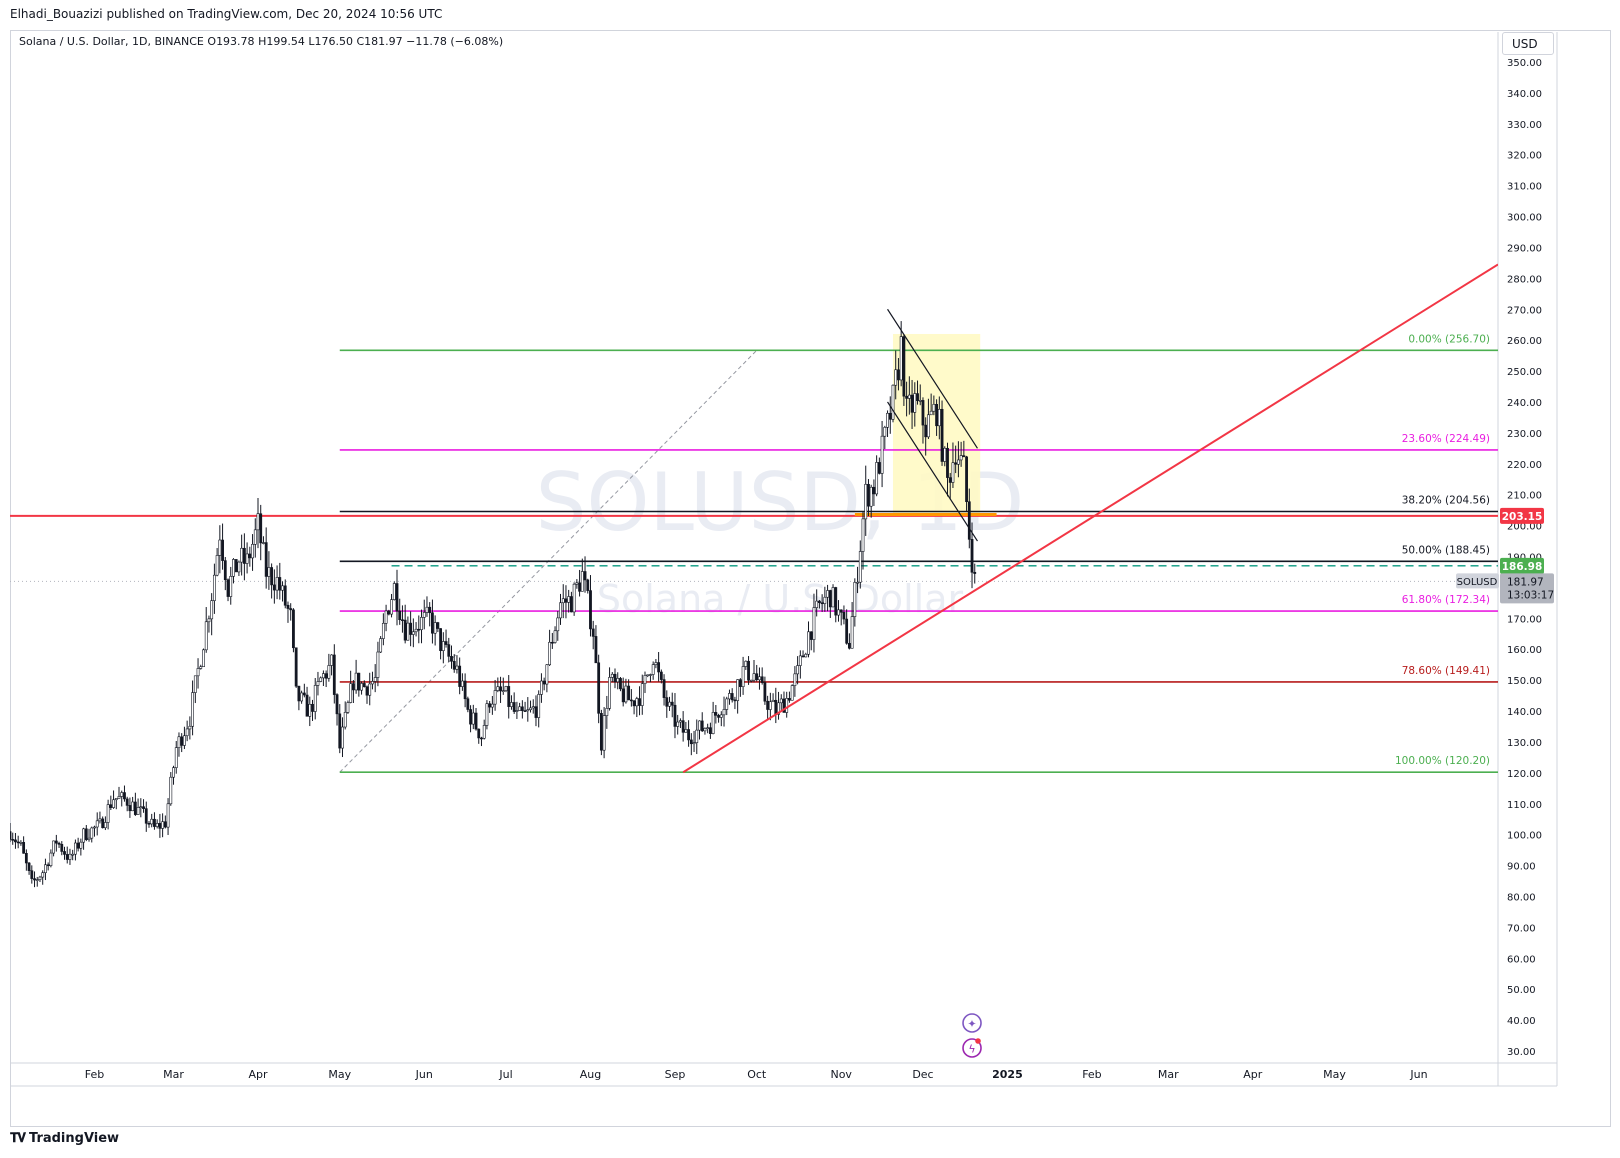  Describe the element at coordinates (1524, 681) in the screenshot. I see `y-tick-label: 150.00` at that location.